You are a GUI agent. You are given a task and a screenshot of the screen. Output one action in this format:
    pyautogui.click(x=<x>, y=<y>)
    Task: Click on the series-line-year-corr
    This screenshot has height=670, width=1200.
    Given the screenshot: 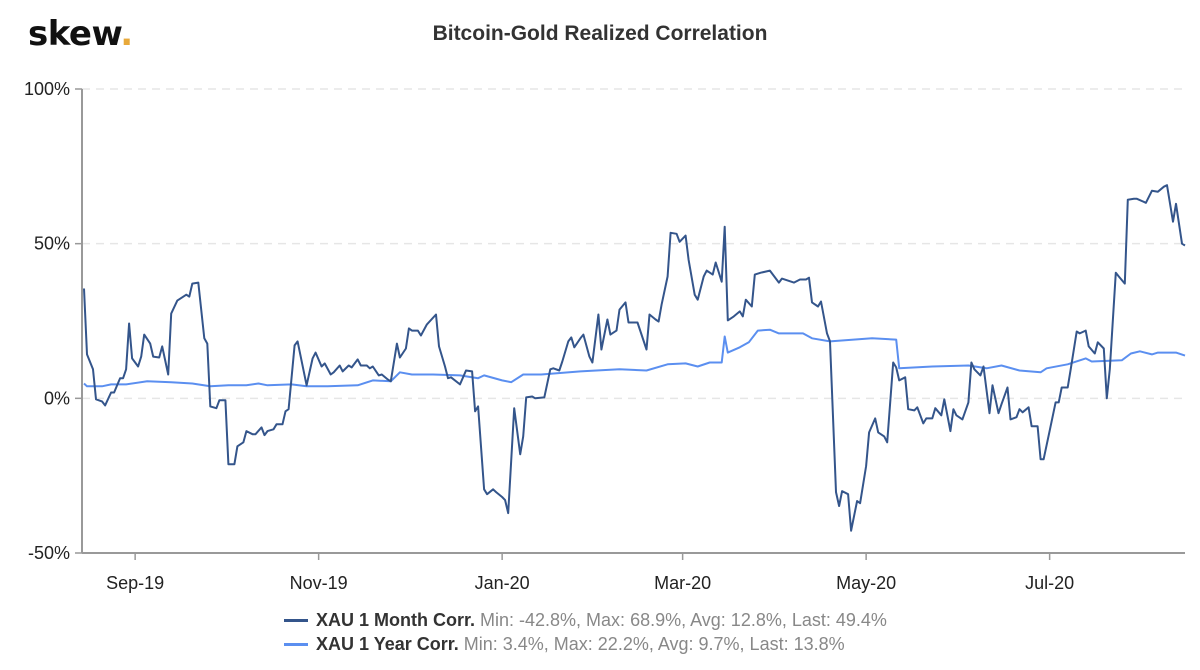 What is the action you would take?
    pyautogui.click(x=634, y=358)
    